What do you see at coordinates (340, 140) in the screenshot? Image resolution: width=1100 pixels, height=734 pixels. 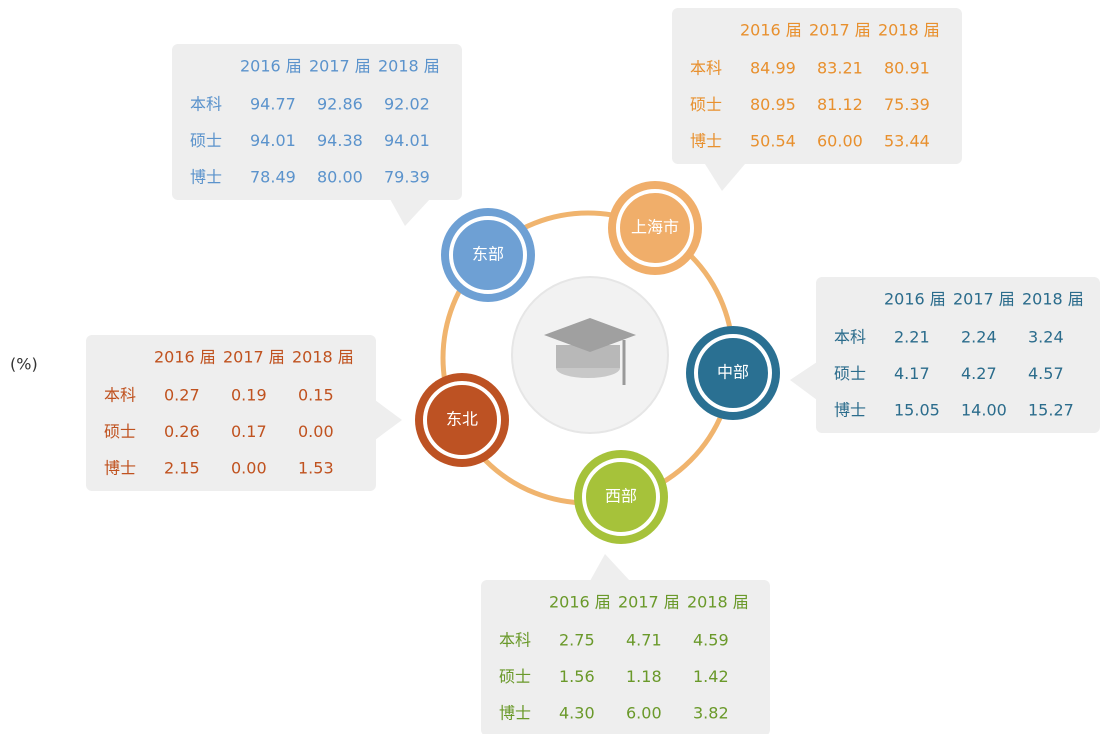 I see `cell-value: 94.38` at bounding box center [340, 140].